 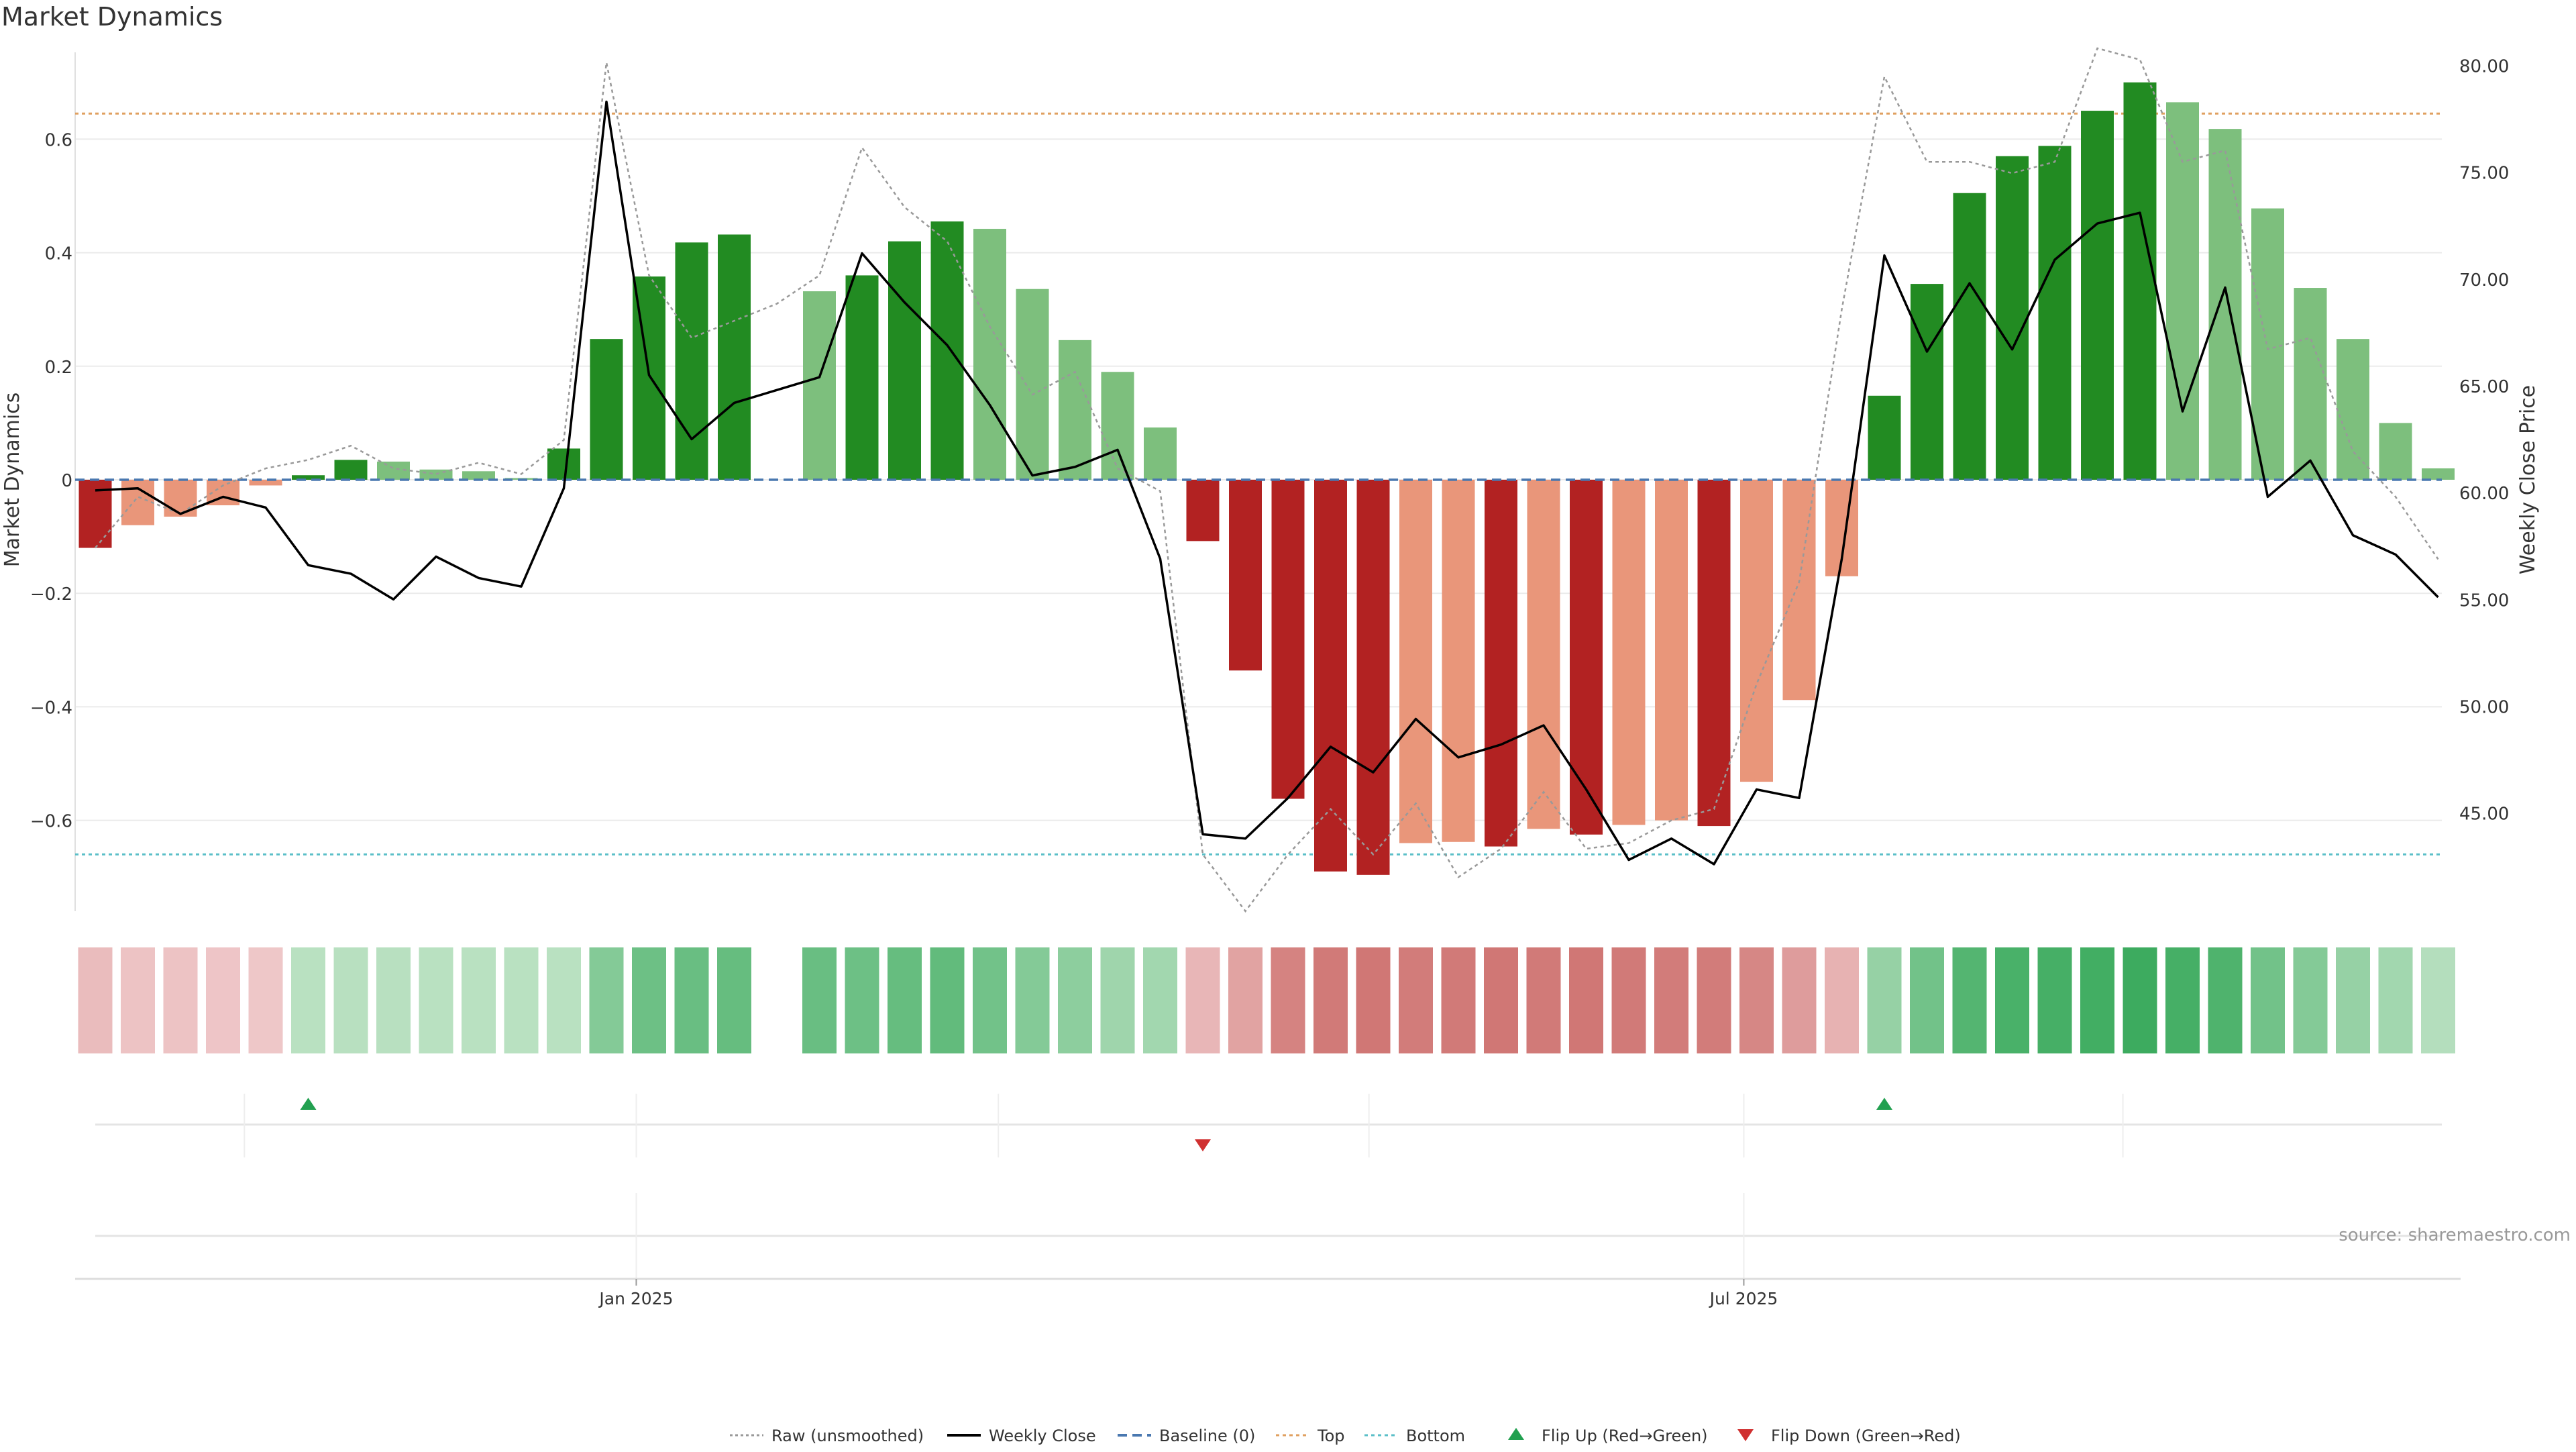 I want to click on legend-label: Baseline (0), so click(x=1207, y=1436).